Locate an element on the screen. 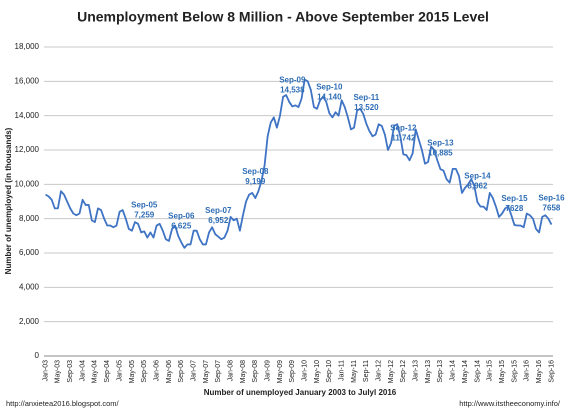  x-tick-label: May-05 is located at coordinates (132, 371).